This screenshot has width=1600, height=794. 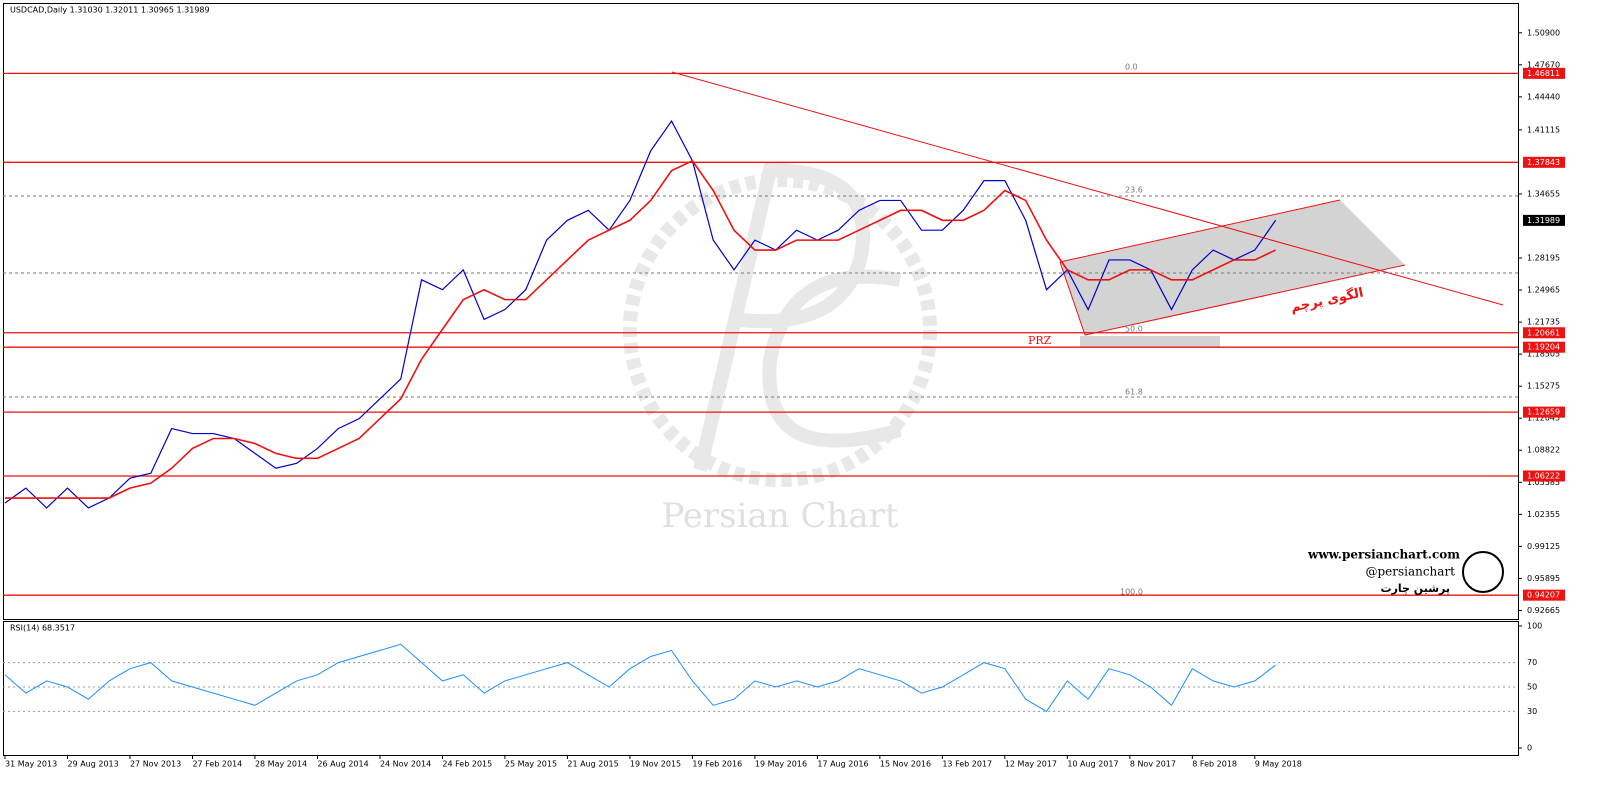 I want to click on y-tick-label: 1.34655, so click(x=1543, y=193).